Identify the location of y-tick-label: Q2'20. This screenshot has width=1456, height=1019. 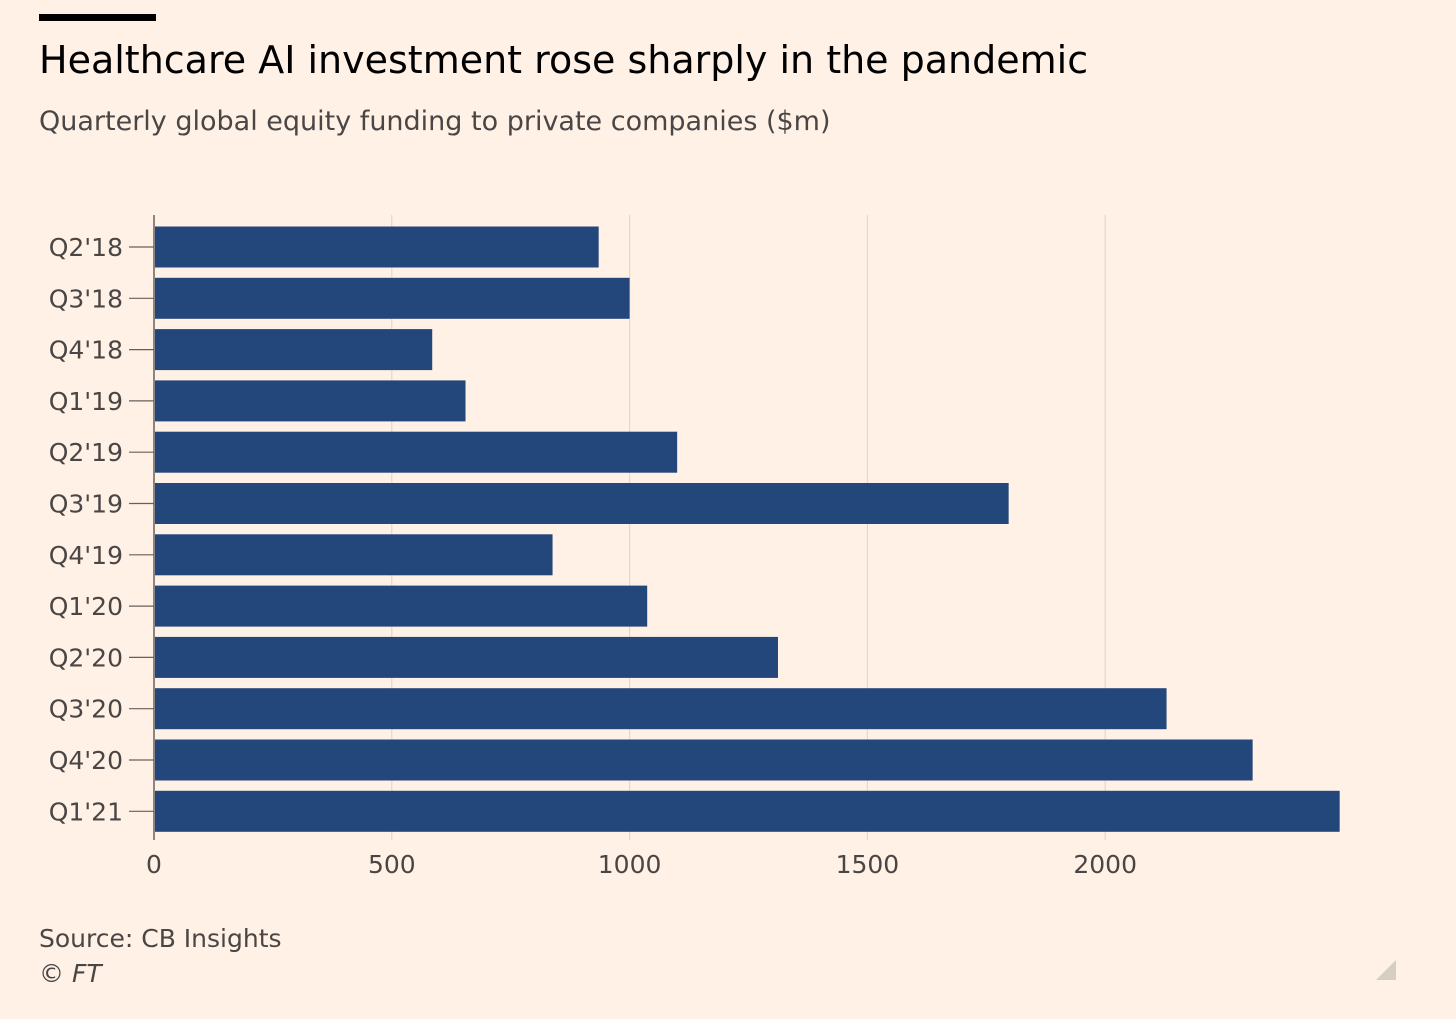
(86, 657).